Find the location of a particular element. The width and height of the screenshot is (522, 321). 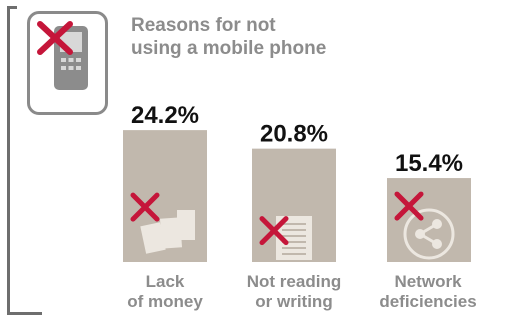

chart-title-line-1: Reasons for not is located at coordinates (203, 25).